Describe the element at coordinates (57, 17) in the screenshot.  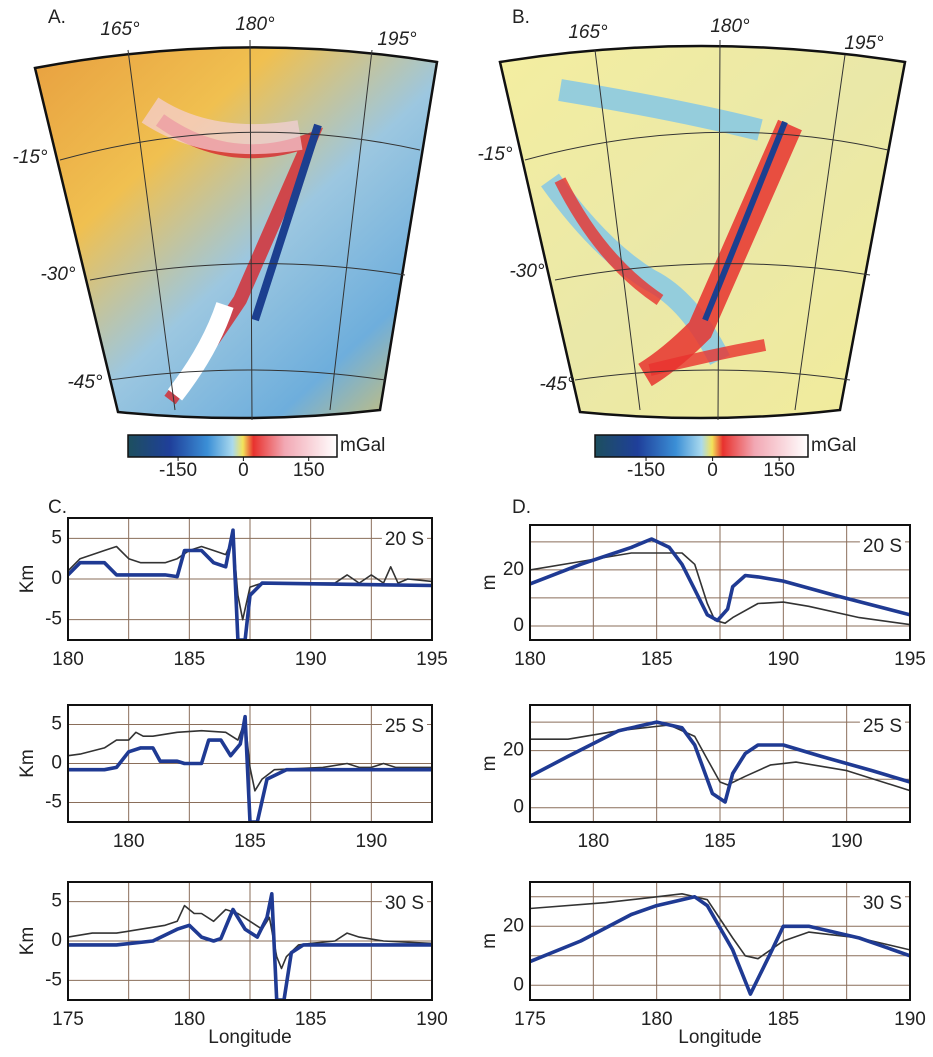
I see `panel-label: A.` at that location.